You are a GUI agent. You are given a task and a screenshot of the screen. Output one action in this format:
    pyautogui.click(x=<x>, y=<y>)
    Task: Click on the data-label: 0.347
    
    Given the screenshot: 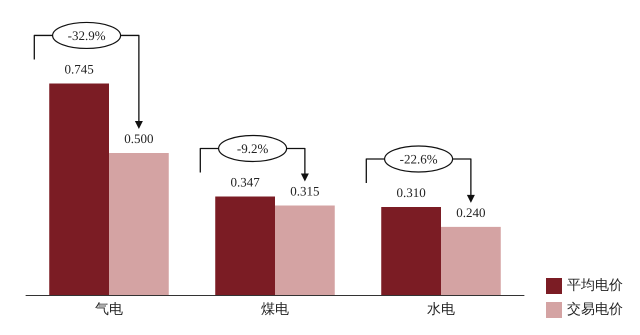 What is the action you would take?
    pyautogui.click(x=245, y=182)
    